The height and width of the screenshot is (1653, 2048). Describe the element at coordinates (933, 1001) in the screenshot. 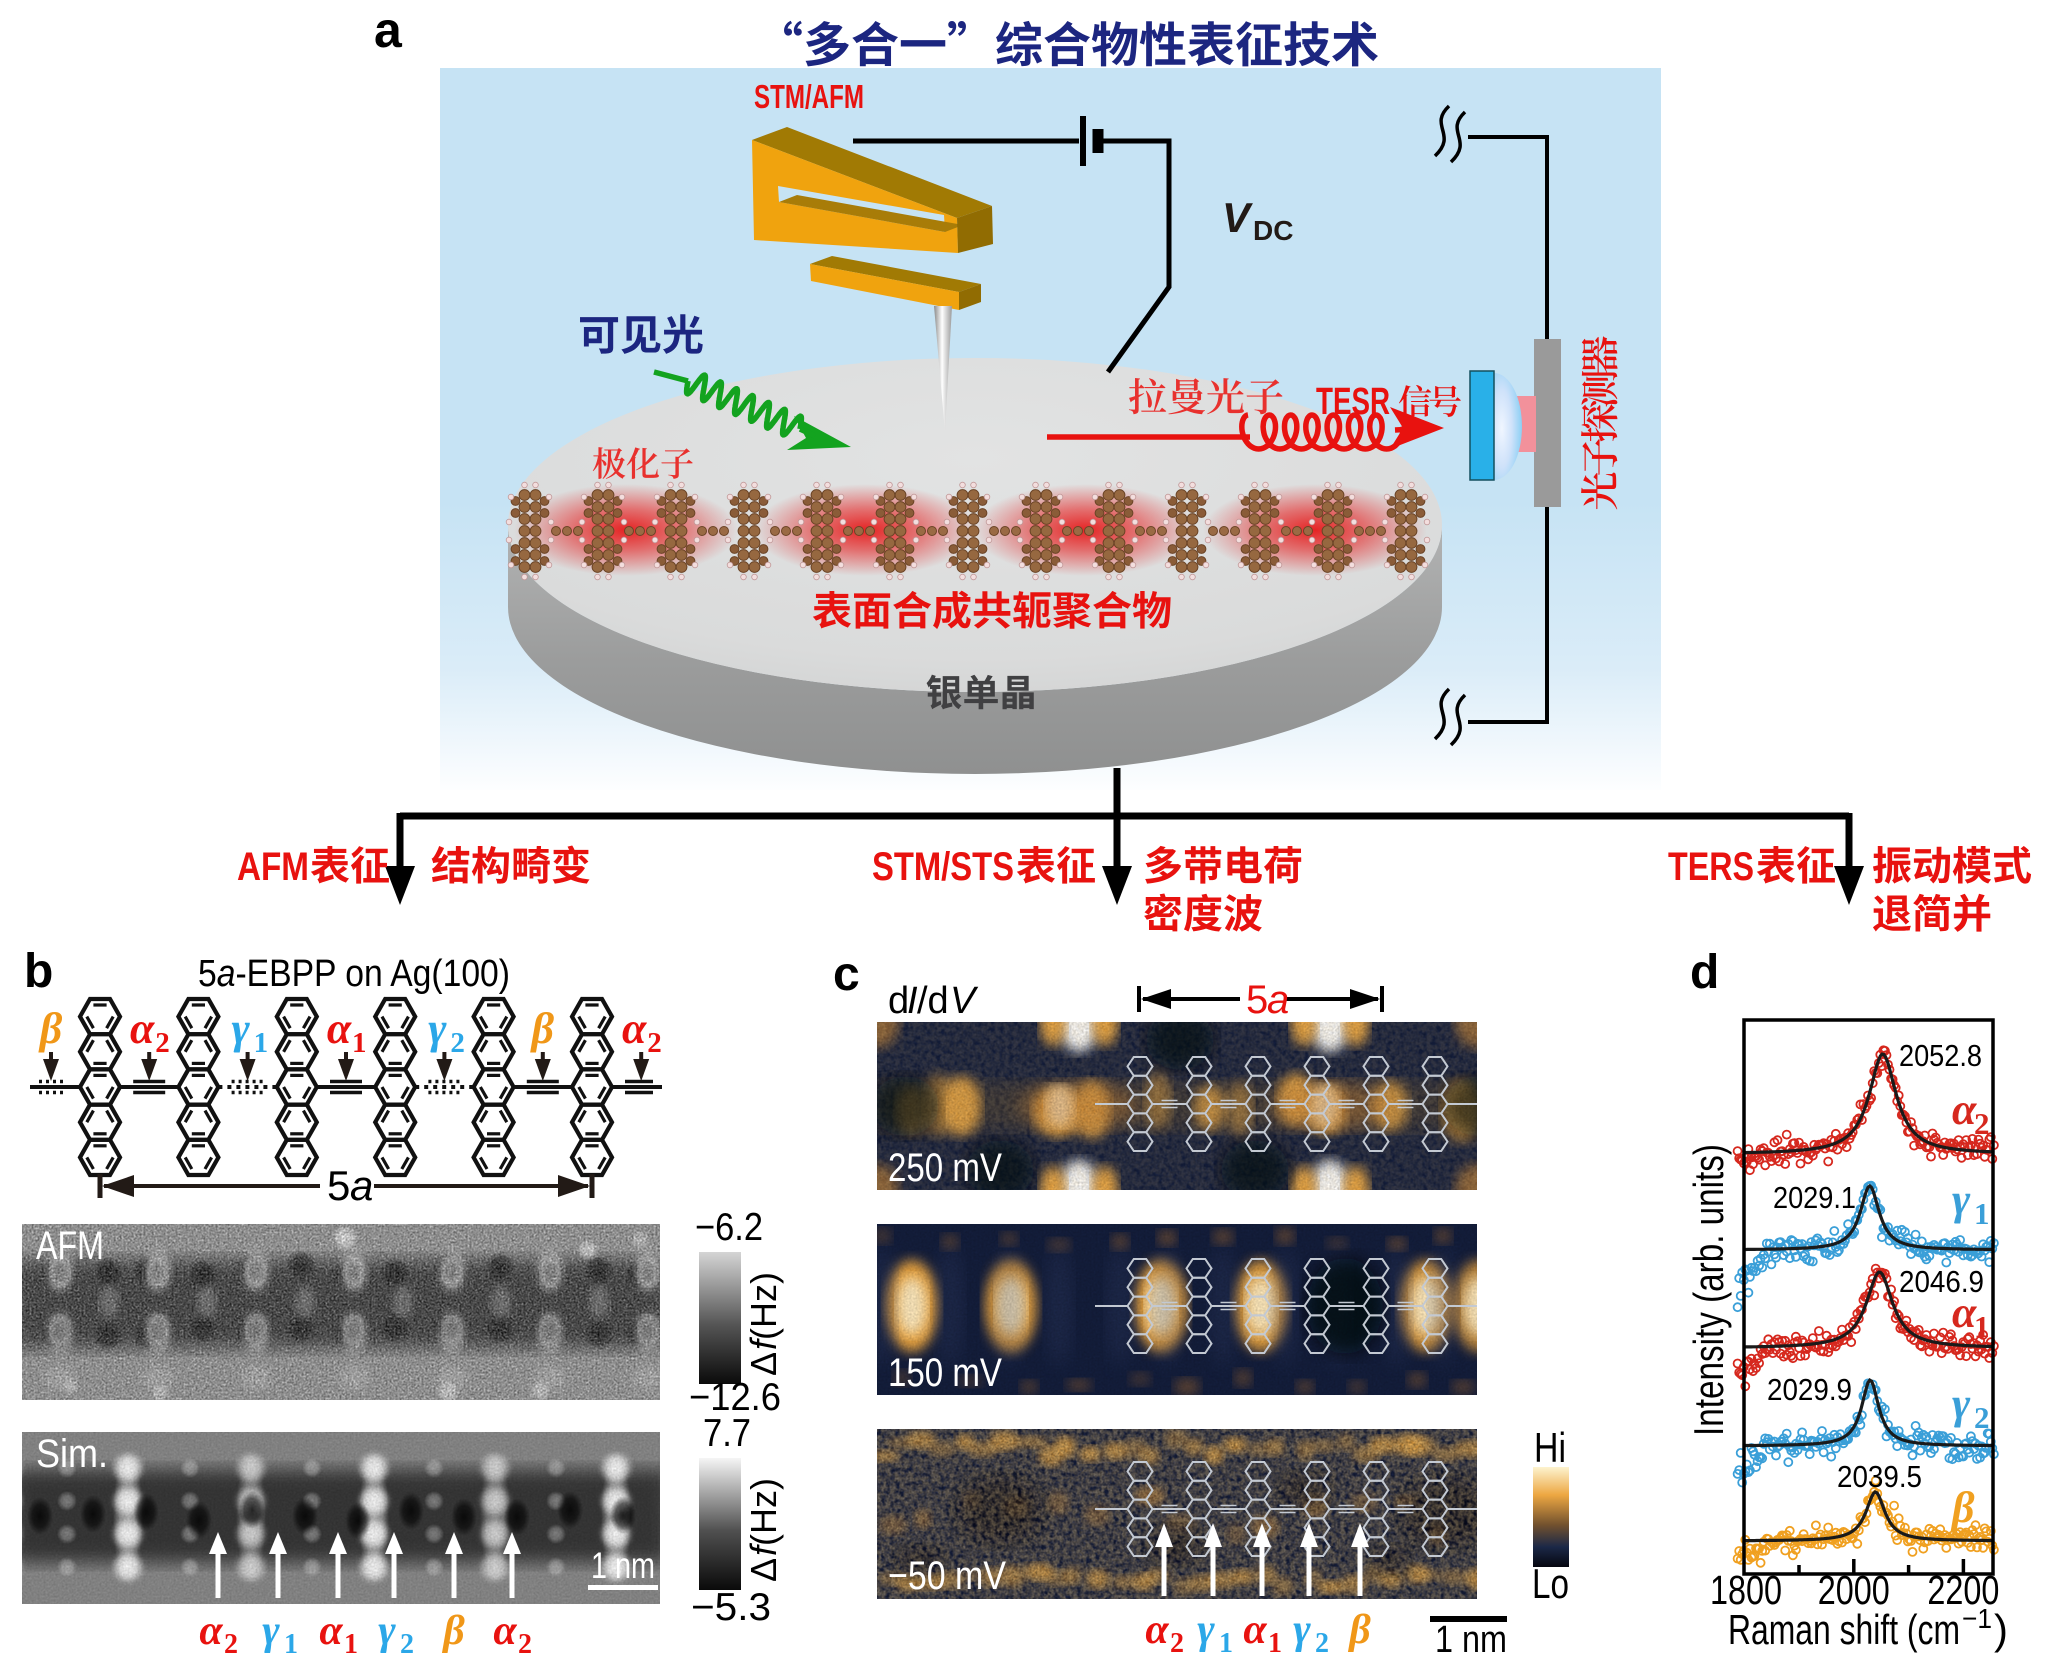

I see `svg-text: /d` at that location.